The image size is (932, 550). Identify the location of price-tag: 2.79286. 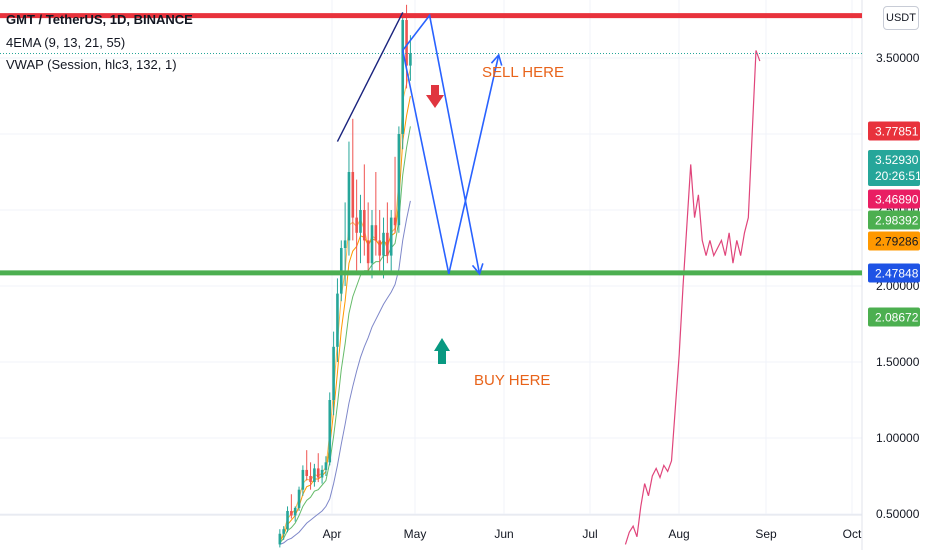
(894, 241).